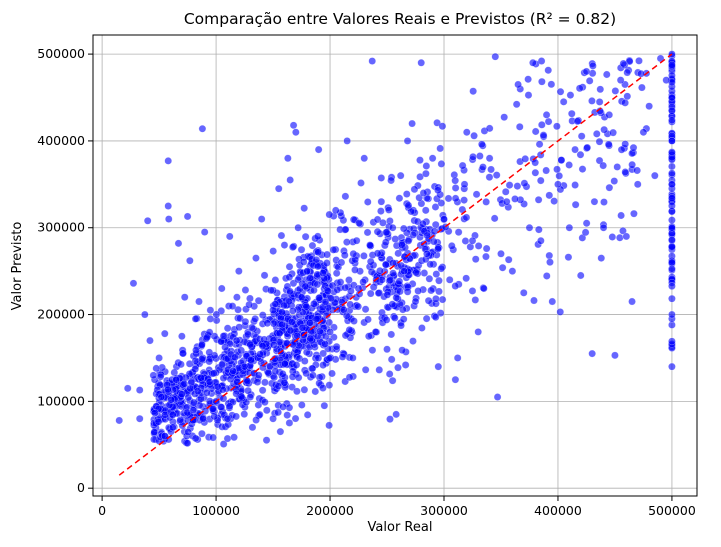  What do you see at coordinates (397, 507) in the screenshot?
I see `x-axis-ticks: 0 100000 200000 300000 400000 500000` at bounding box center [397, 507].